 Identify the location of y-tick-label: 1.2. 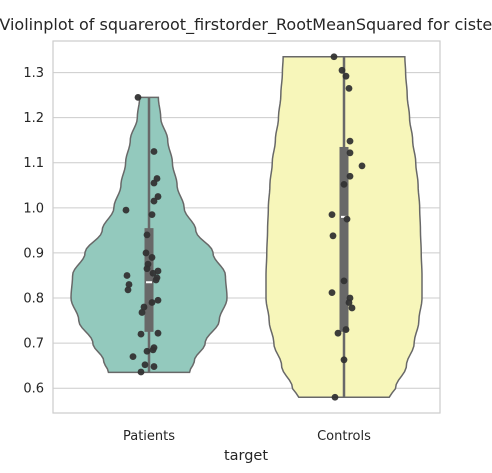
(33, 118).